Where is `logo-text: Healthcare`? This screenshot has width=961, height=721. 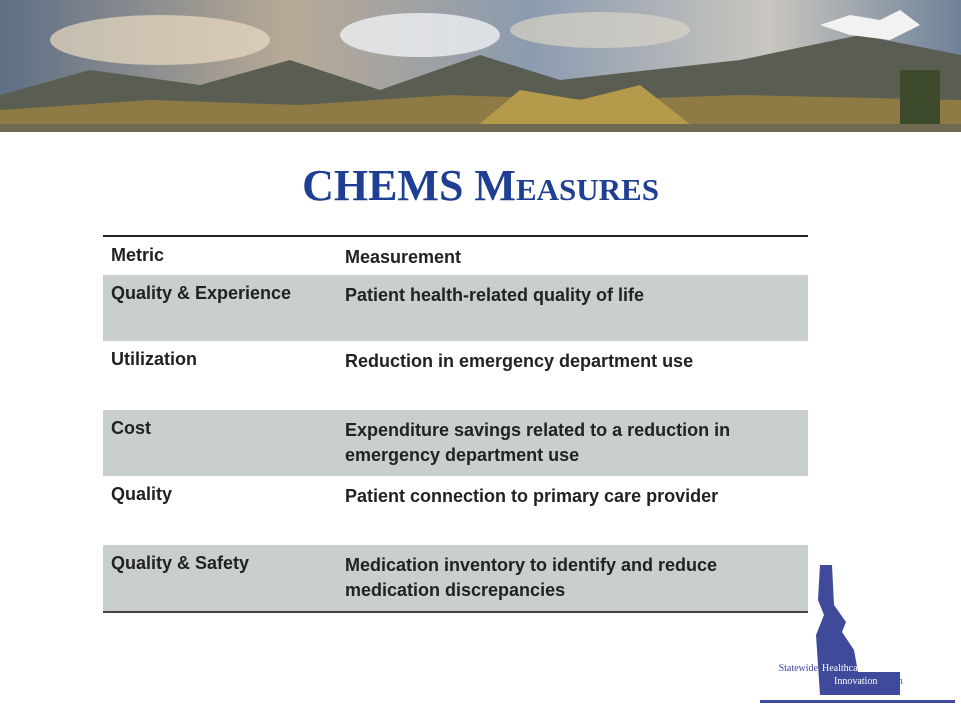
logo-text: Healthcare is located at coordinates (844, 668).